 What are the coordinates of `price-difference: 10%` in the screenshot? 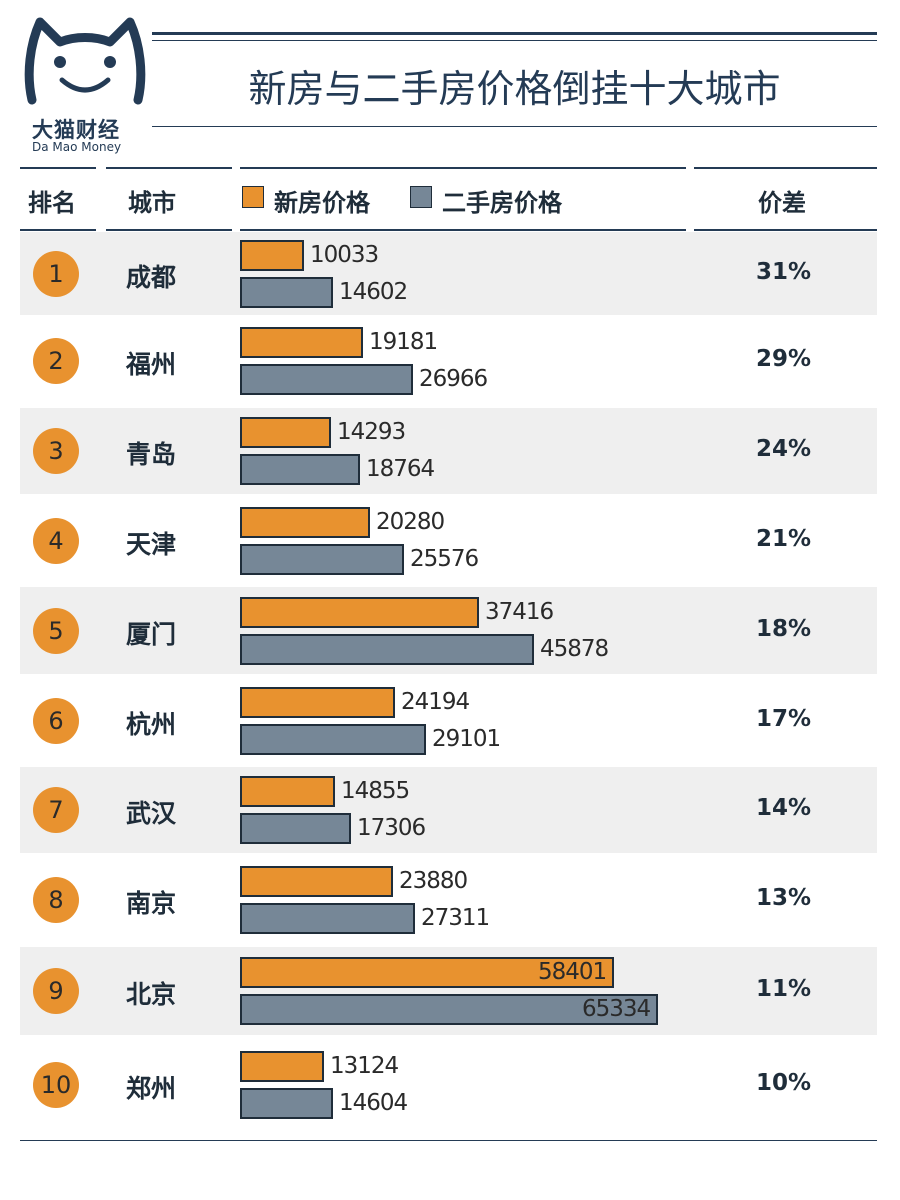 It's located at (784, 1082).